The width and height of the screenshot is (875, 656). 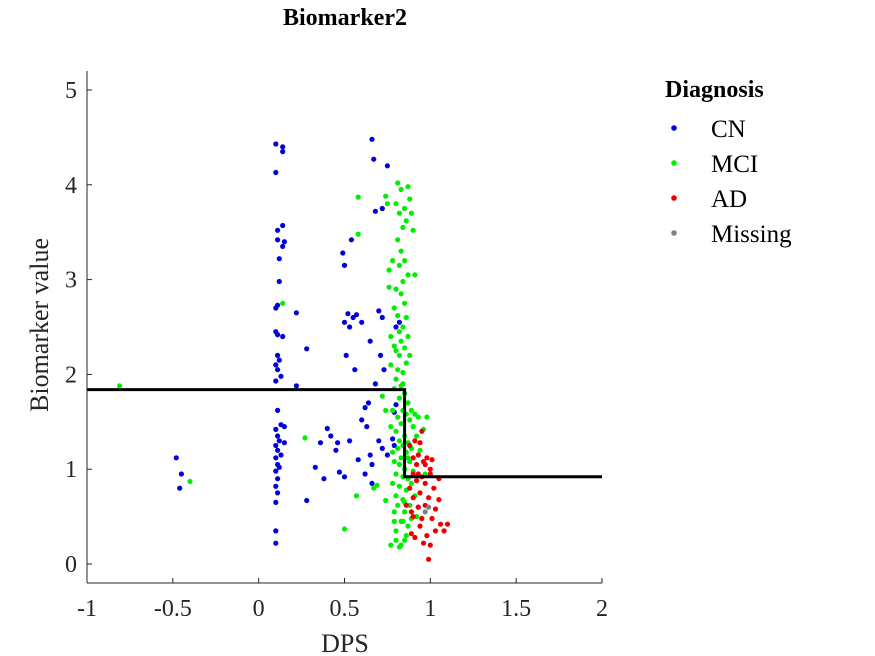 What do you see at coordinates (729, 199) in the screenshot?
I see `legend-label-ad: AD` at bounding box center [729, 199].